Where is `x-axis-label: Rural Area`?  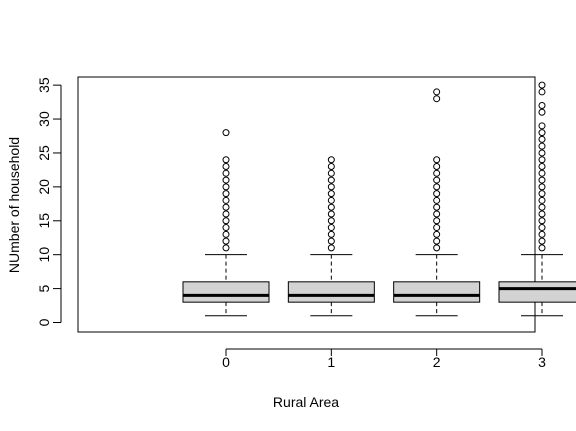
x-axis-label: Rural Area is located at coordinates (306, 402).